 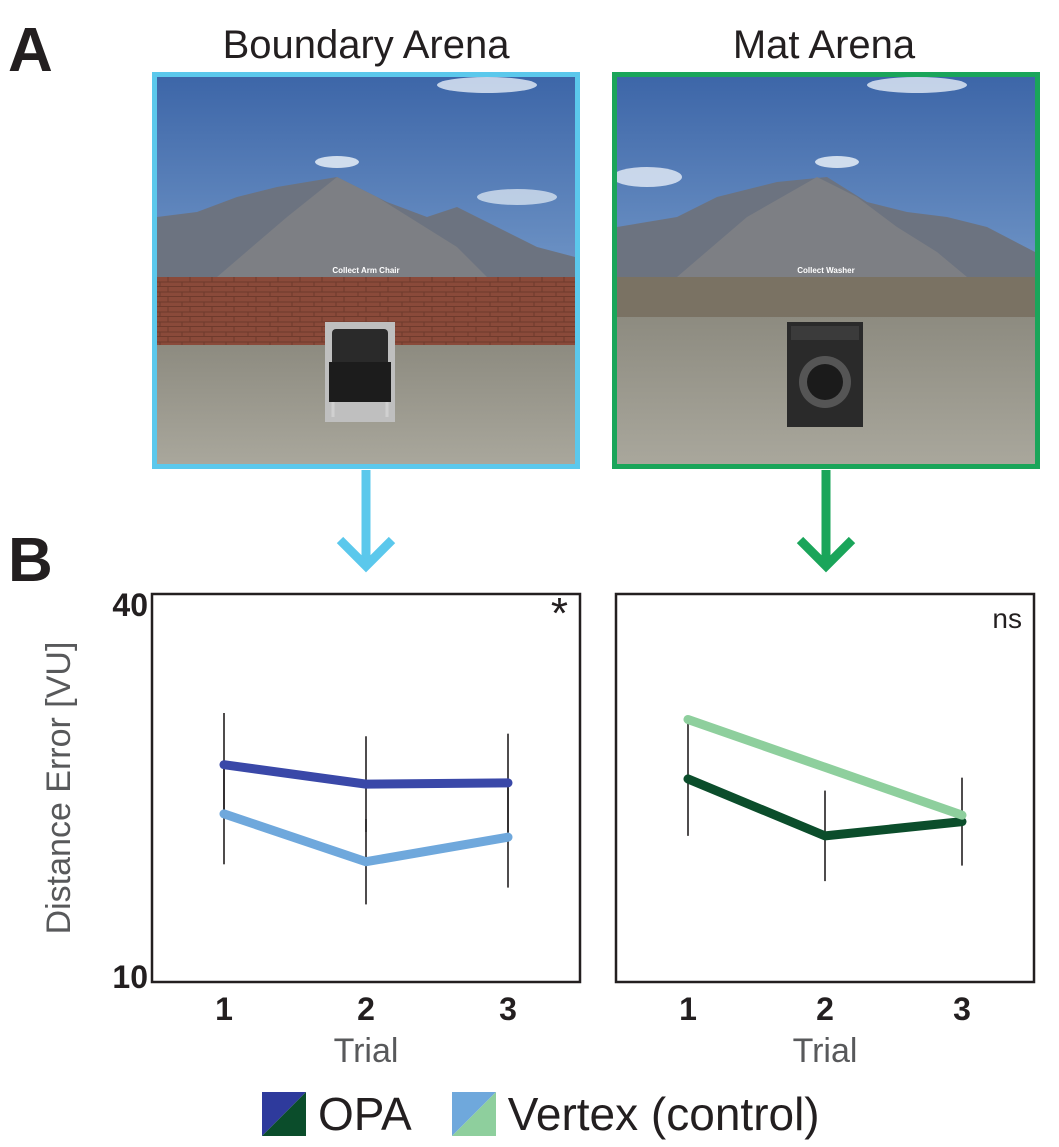 I want to click on boundary-significance-annotation: *, so click(x=559, y=613).